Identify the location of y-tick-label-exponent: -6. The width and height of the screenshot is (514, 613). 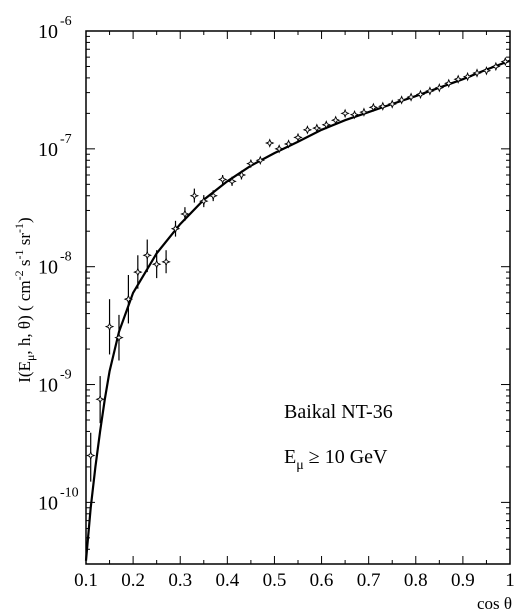
(66, 21).